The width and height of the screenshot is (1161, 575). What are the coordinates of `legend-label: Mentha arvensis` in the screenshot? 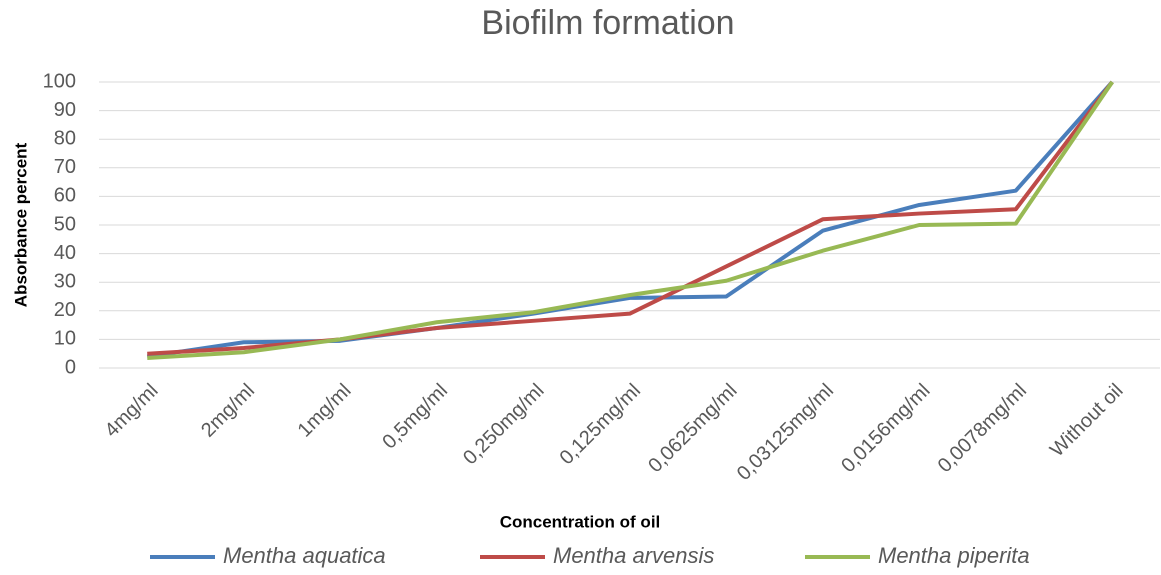 It's located at (633, 555).